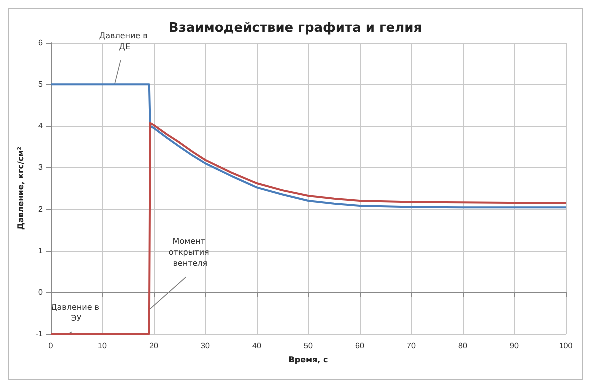 The width and height of the screenshot is (589, 386). I want to click on x-axis-title: Время, с, so click(308, 360).